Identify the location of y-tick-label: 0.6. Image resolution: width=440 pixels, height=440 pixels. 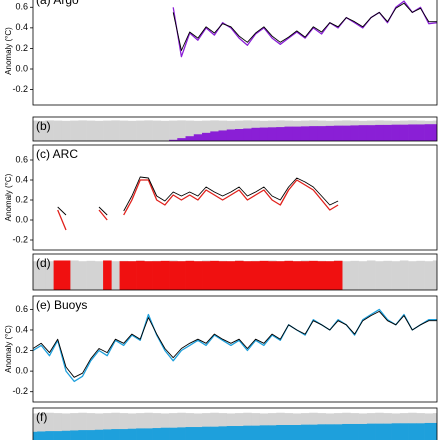
(21, 309).